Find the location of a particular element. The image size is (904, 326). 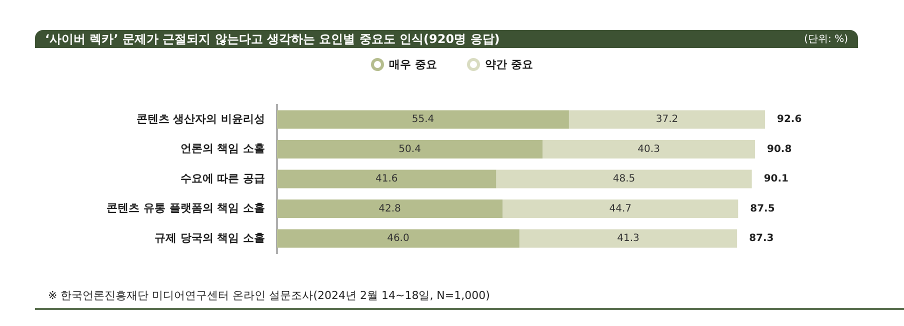

text: ※ 한국언론진흥재단 미디어연구센터 온라인 설문조사(2024년 2월 14~18일, N=1,000) is located at coordinates (269, 295).